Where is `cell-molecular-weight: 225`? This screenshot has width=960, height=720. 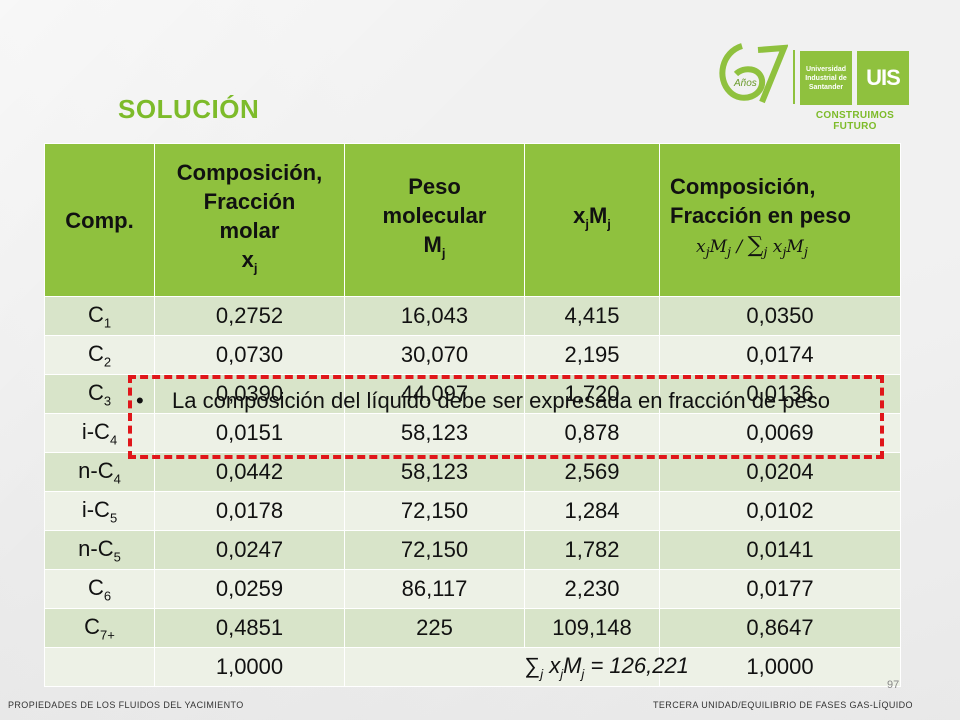 cell-molecular-weight: 225 is located at coordinates (434, 628).